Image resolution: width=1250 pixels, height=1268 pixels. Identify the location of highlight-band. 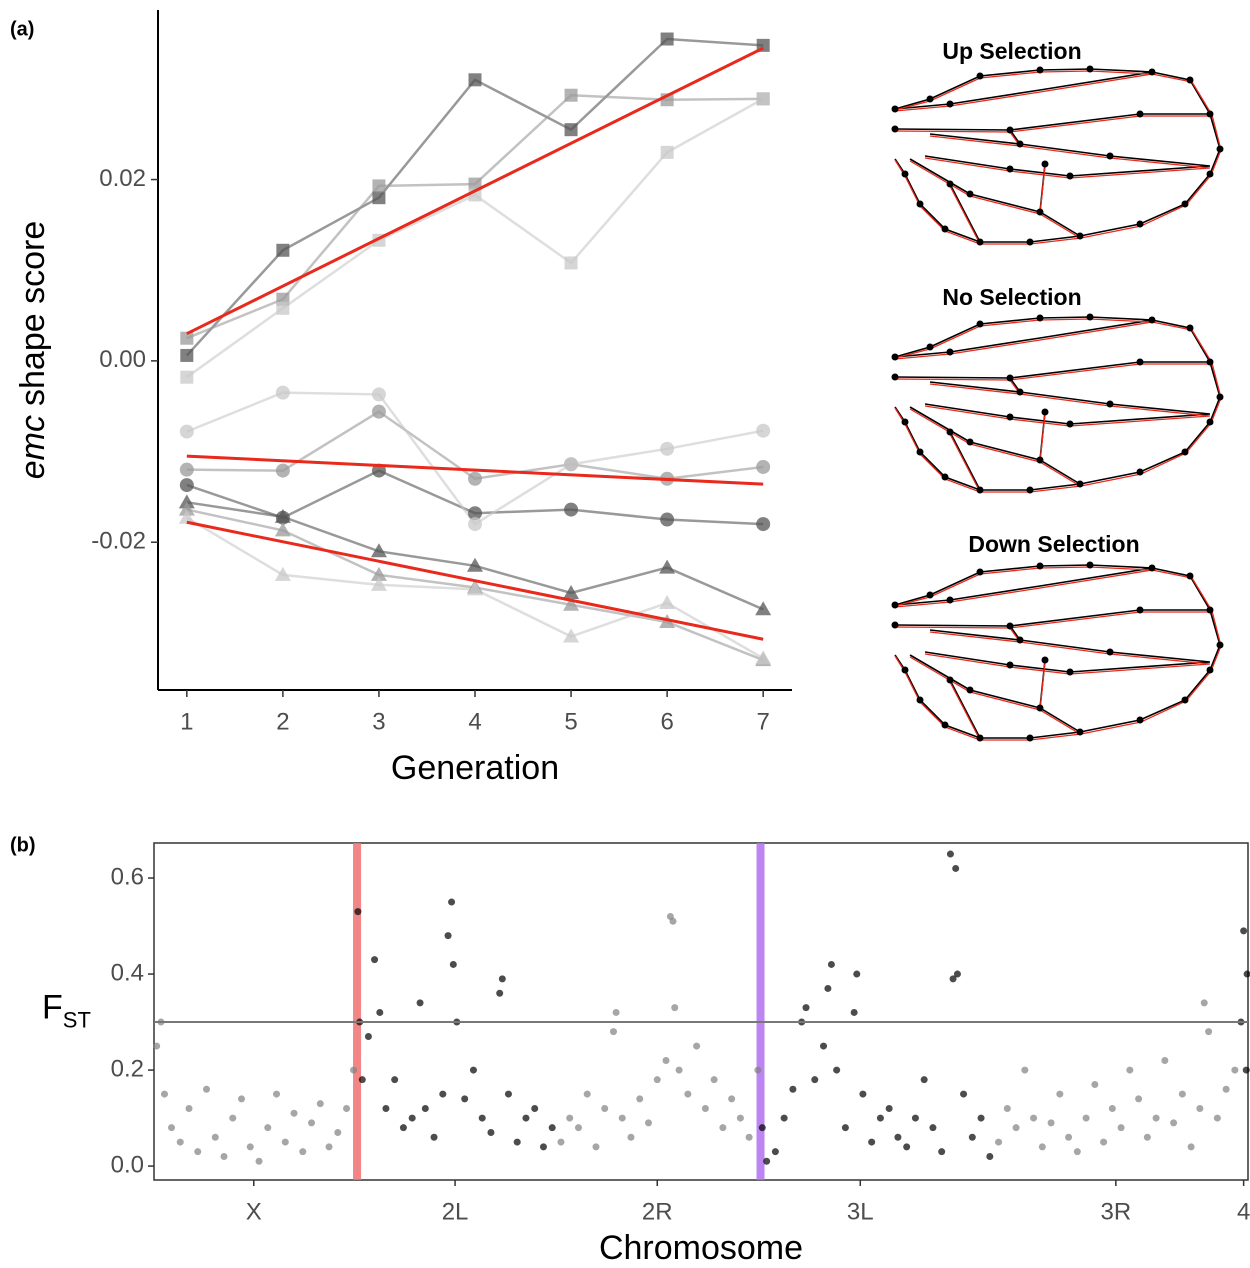
(357, 1011).